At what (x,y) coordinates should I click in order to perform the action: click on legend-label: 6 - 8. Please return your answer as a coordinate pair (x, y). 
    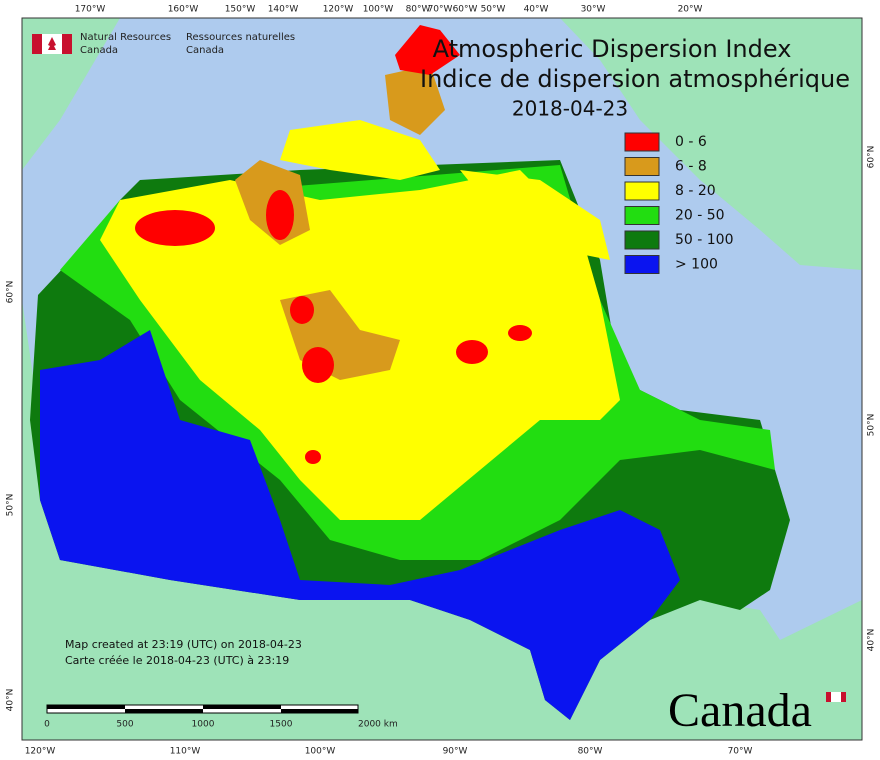
    Looking at the image, I should click on (691, 167).